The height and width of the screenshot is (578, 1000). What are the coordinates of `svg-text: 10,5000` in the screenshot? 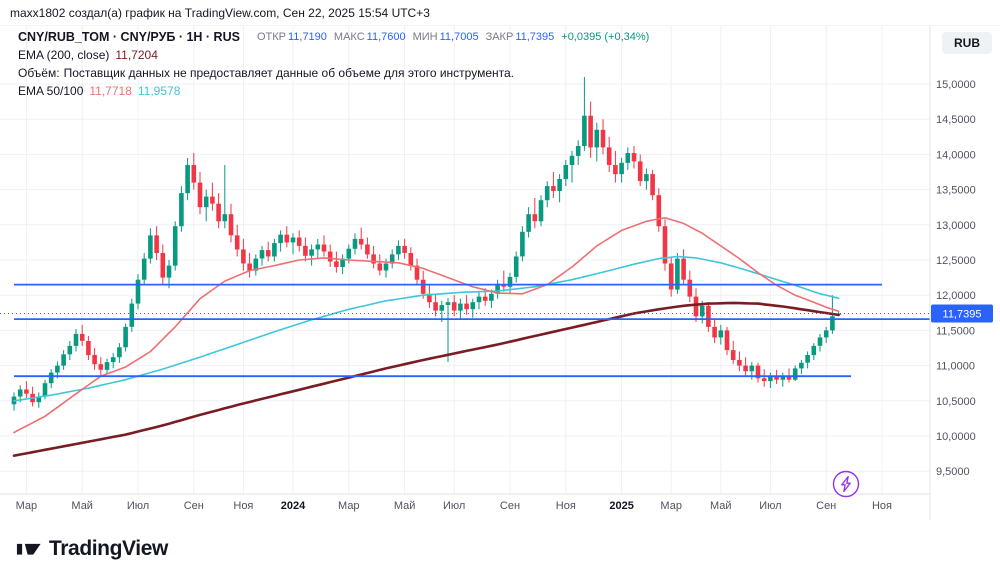 It's located at (956, 402).